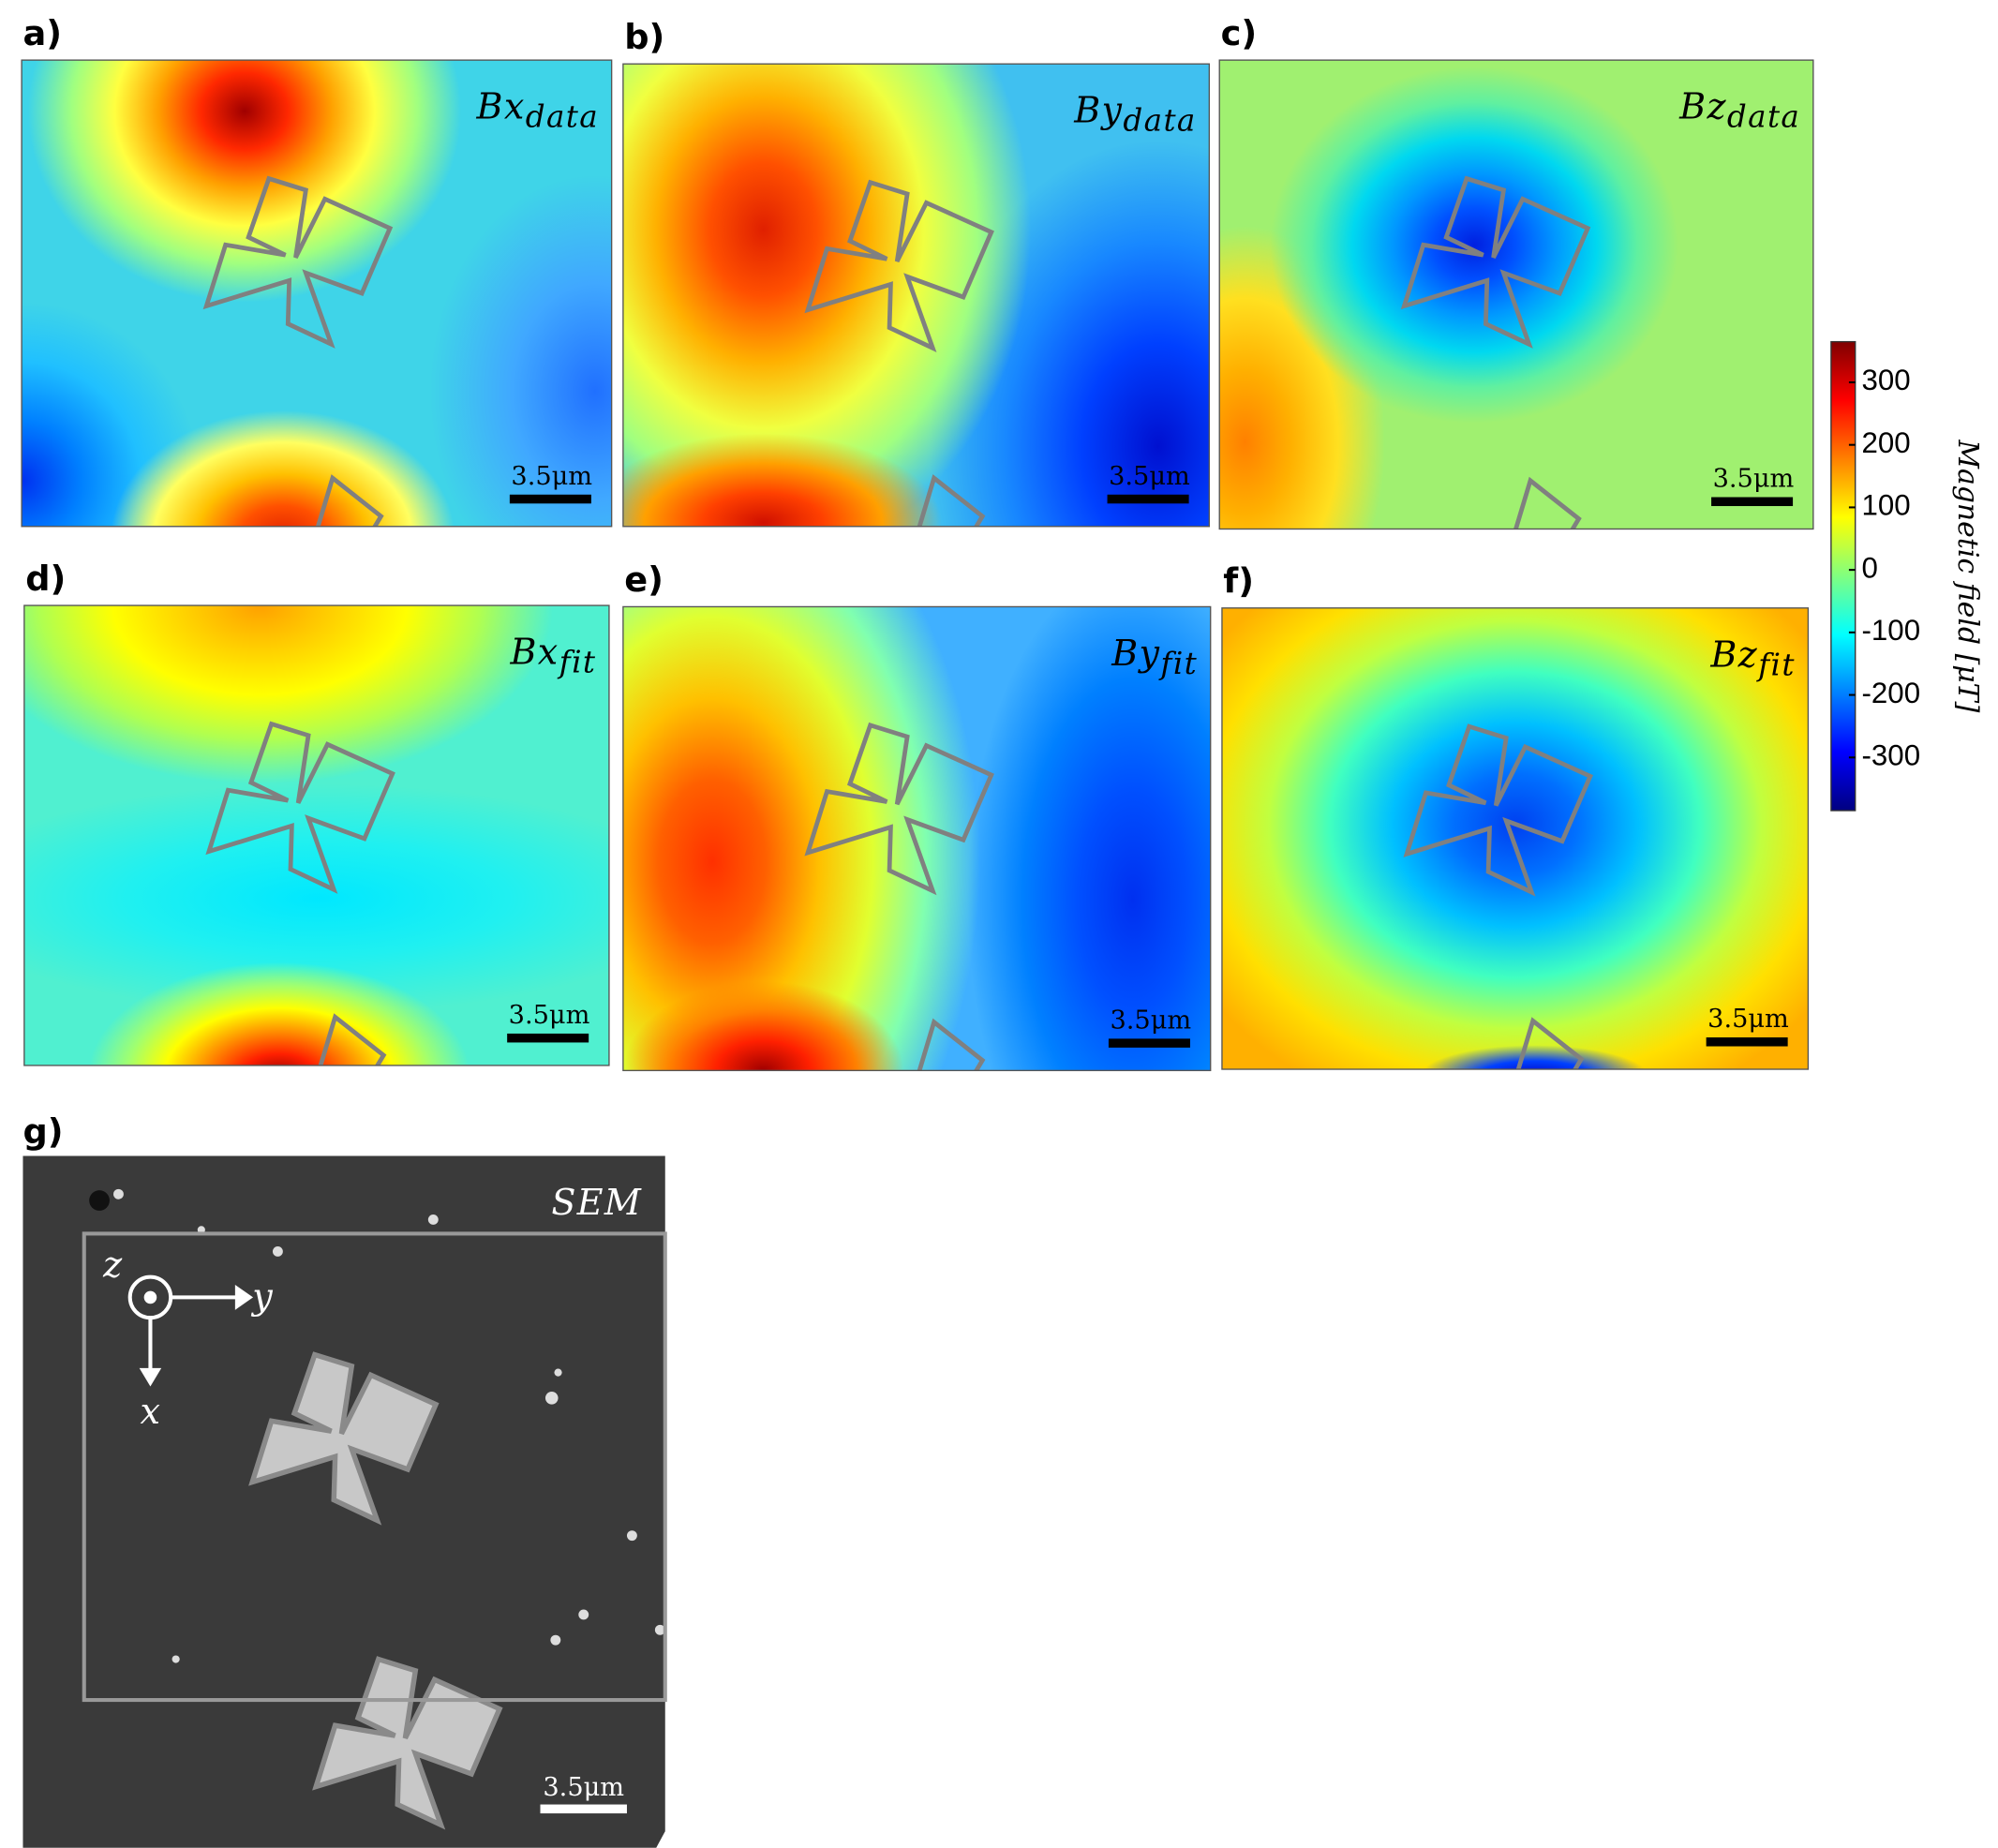  Describe the element at coordinates (1870, 567) in the screenshot. I see `colorbar-tick-label: 0` at that location.